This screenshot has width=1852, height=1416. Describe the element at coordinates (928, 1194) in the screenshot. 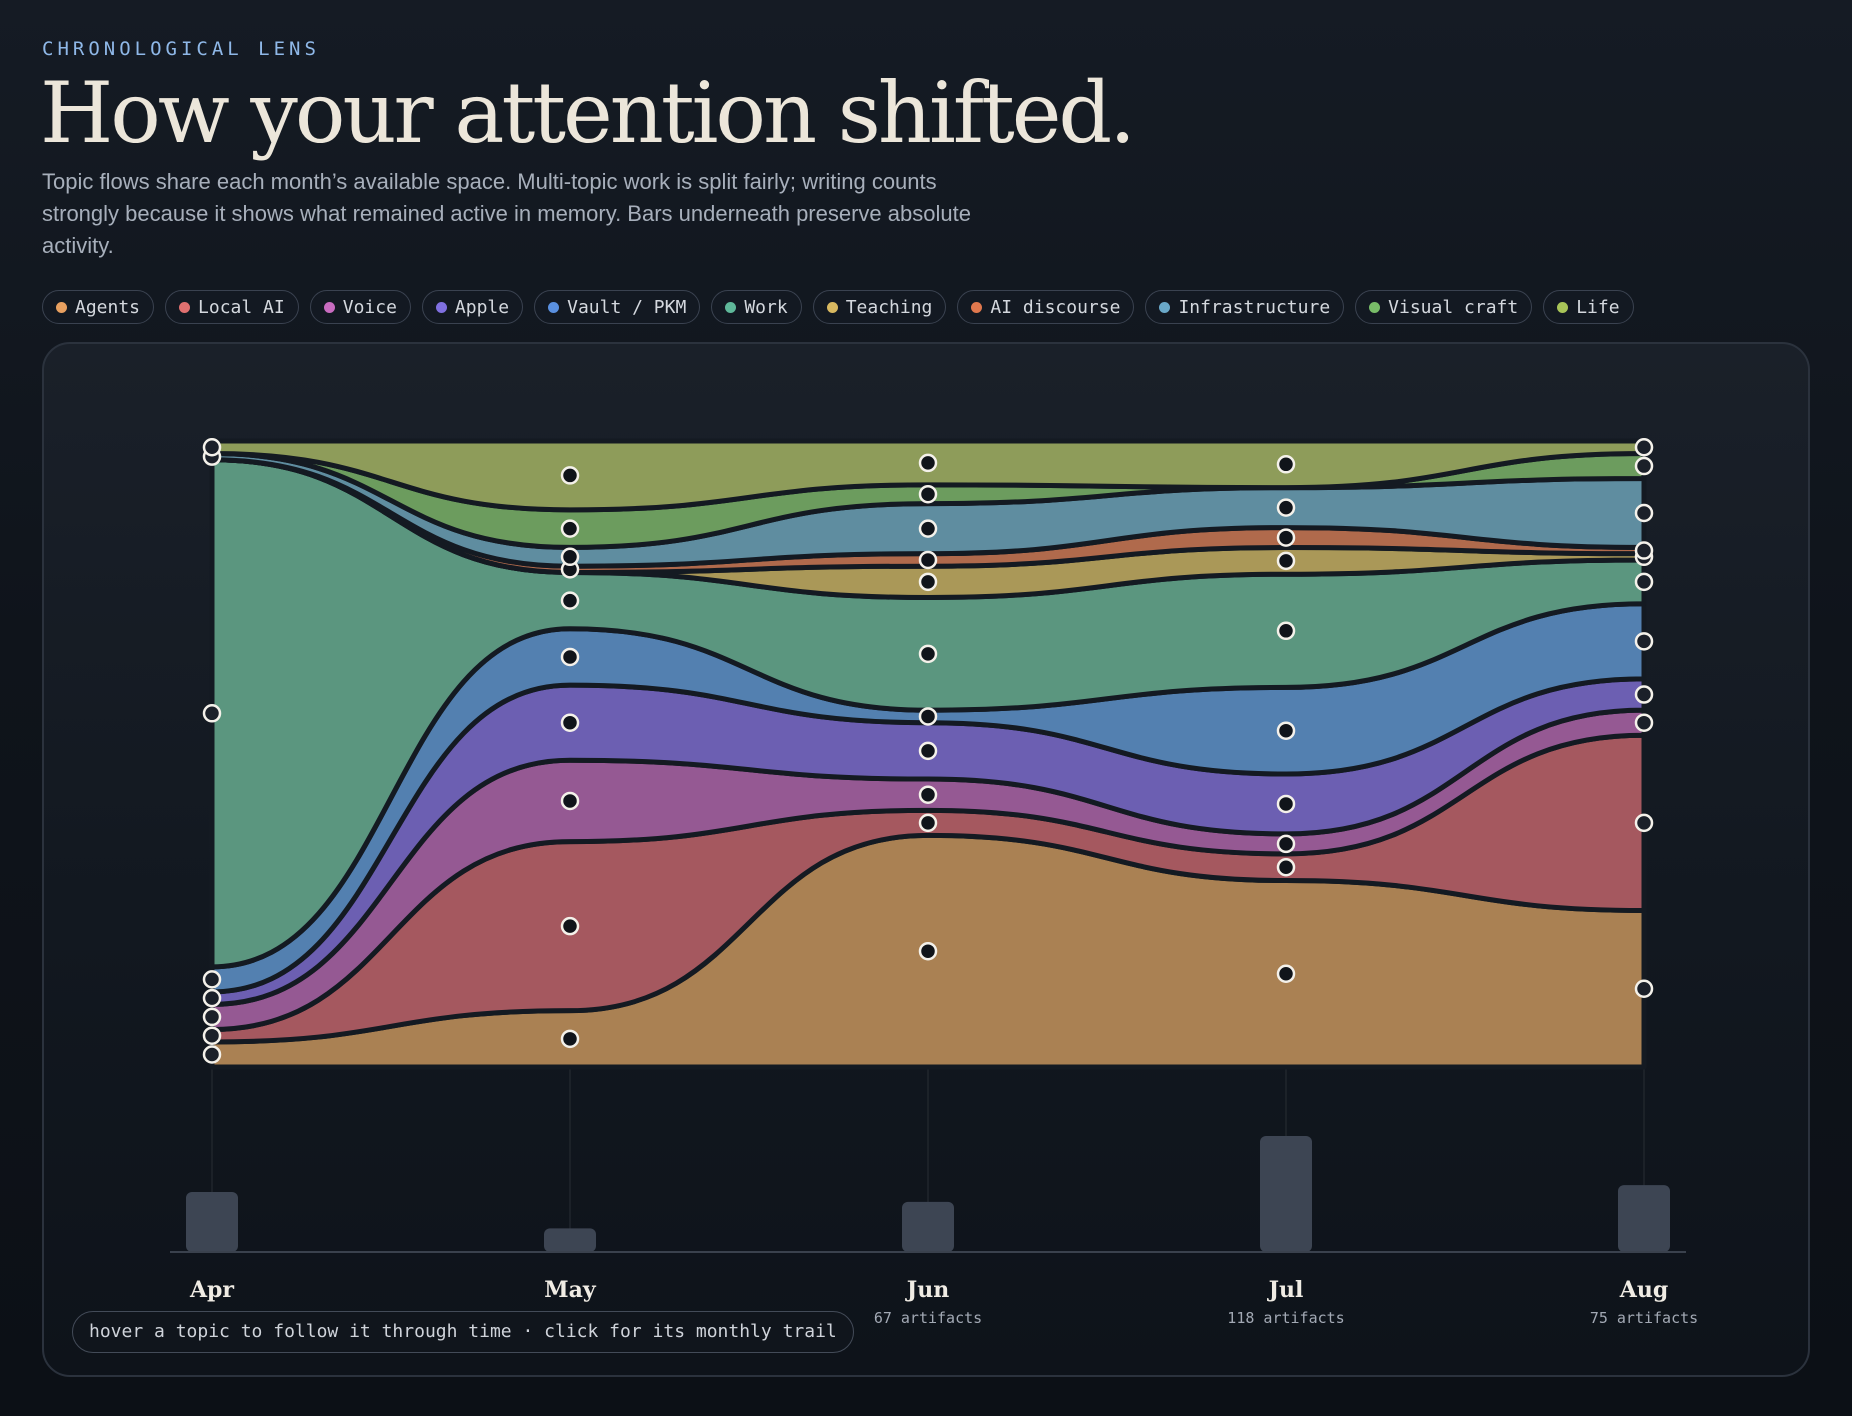

I see `activity-bars` at that location.